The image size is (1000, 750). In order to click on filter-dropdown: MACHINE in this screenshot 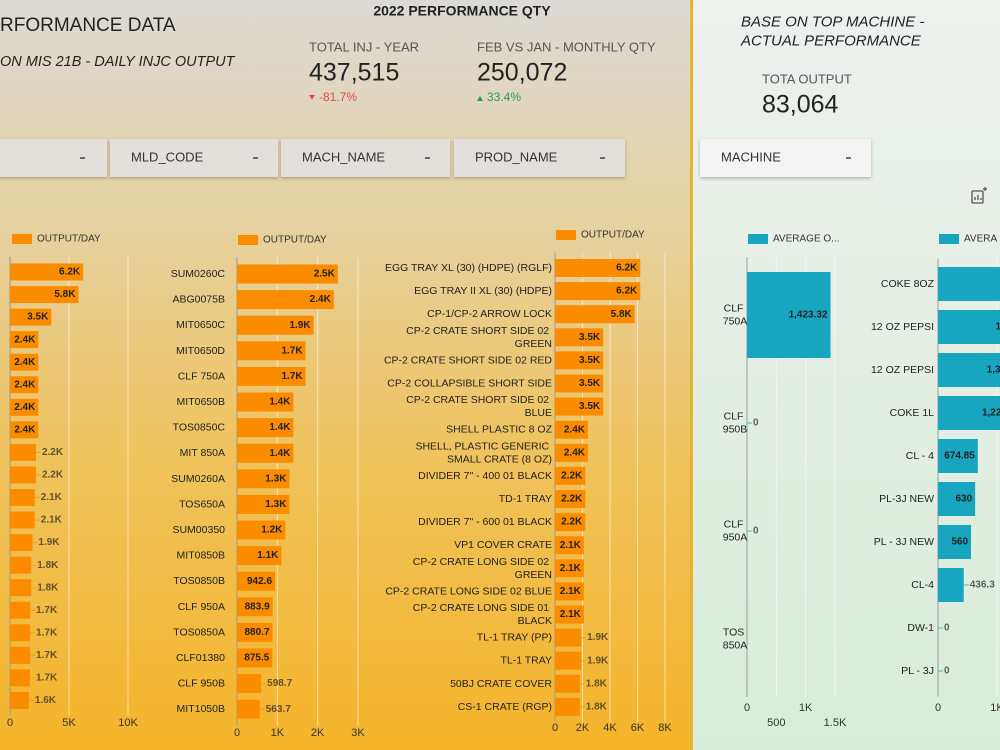, I will do `click(785, 158)`.